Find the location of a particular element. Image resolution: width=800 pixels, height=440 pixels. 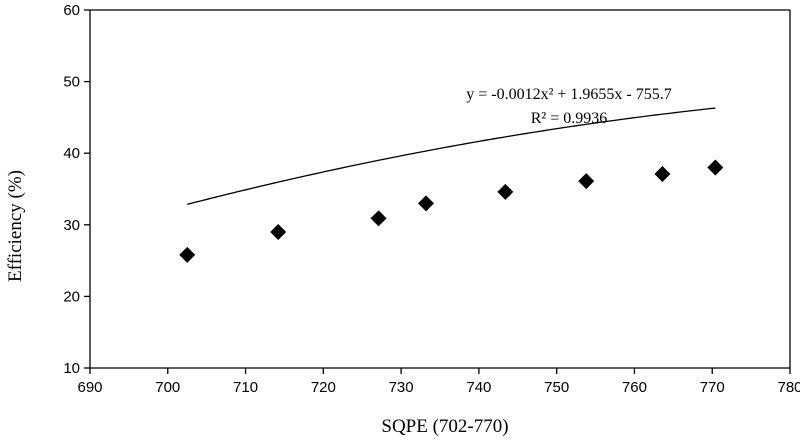

x-tick-label: 710 is located at coordinates (245, 387).